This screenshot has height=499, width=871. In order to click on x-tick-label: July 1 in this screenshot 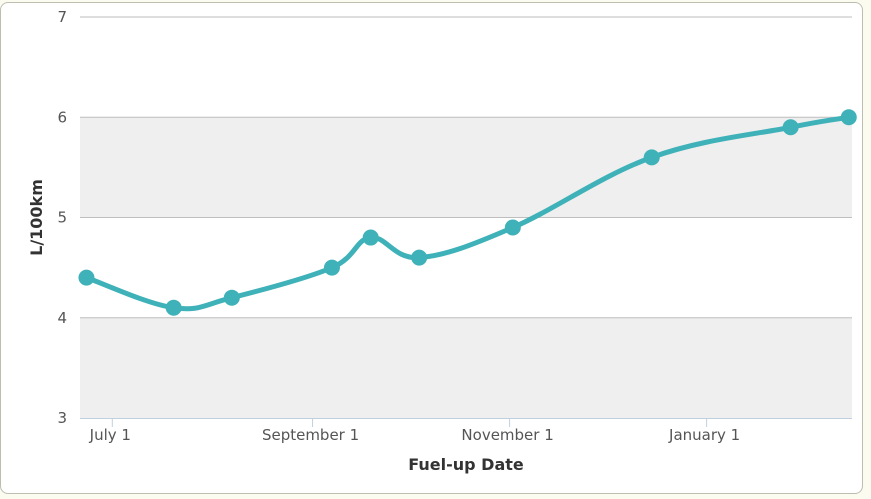, I will do `click(110, 435)`.